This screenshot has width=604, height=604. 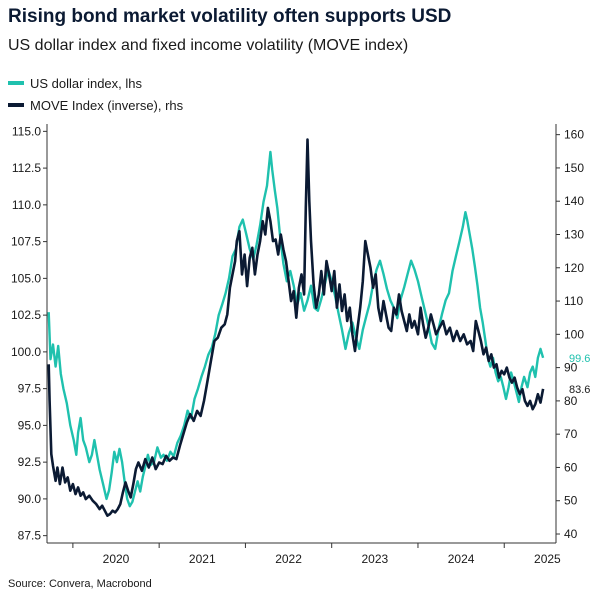 I want to click on legend-item-move: MOVE Index (inverse), rhs, so click(x=95, y=105).